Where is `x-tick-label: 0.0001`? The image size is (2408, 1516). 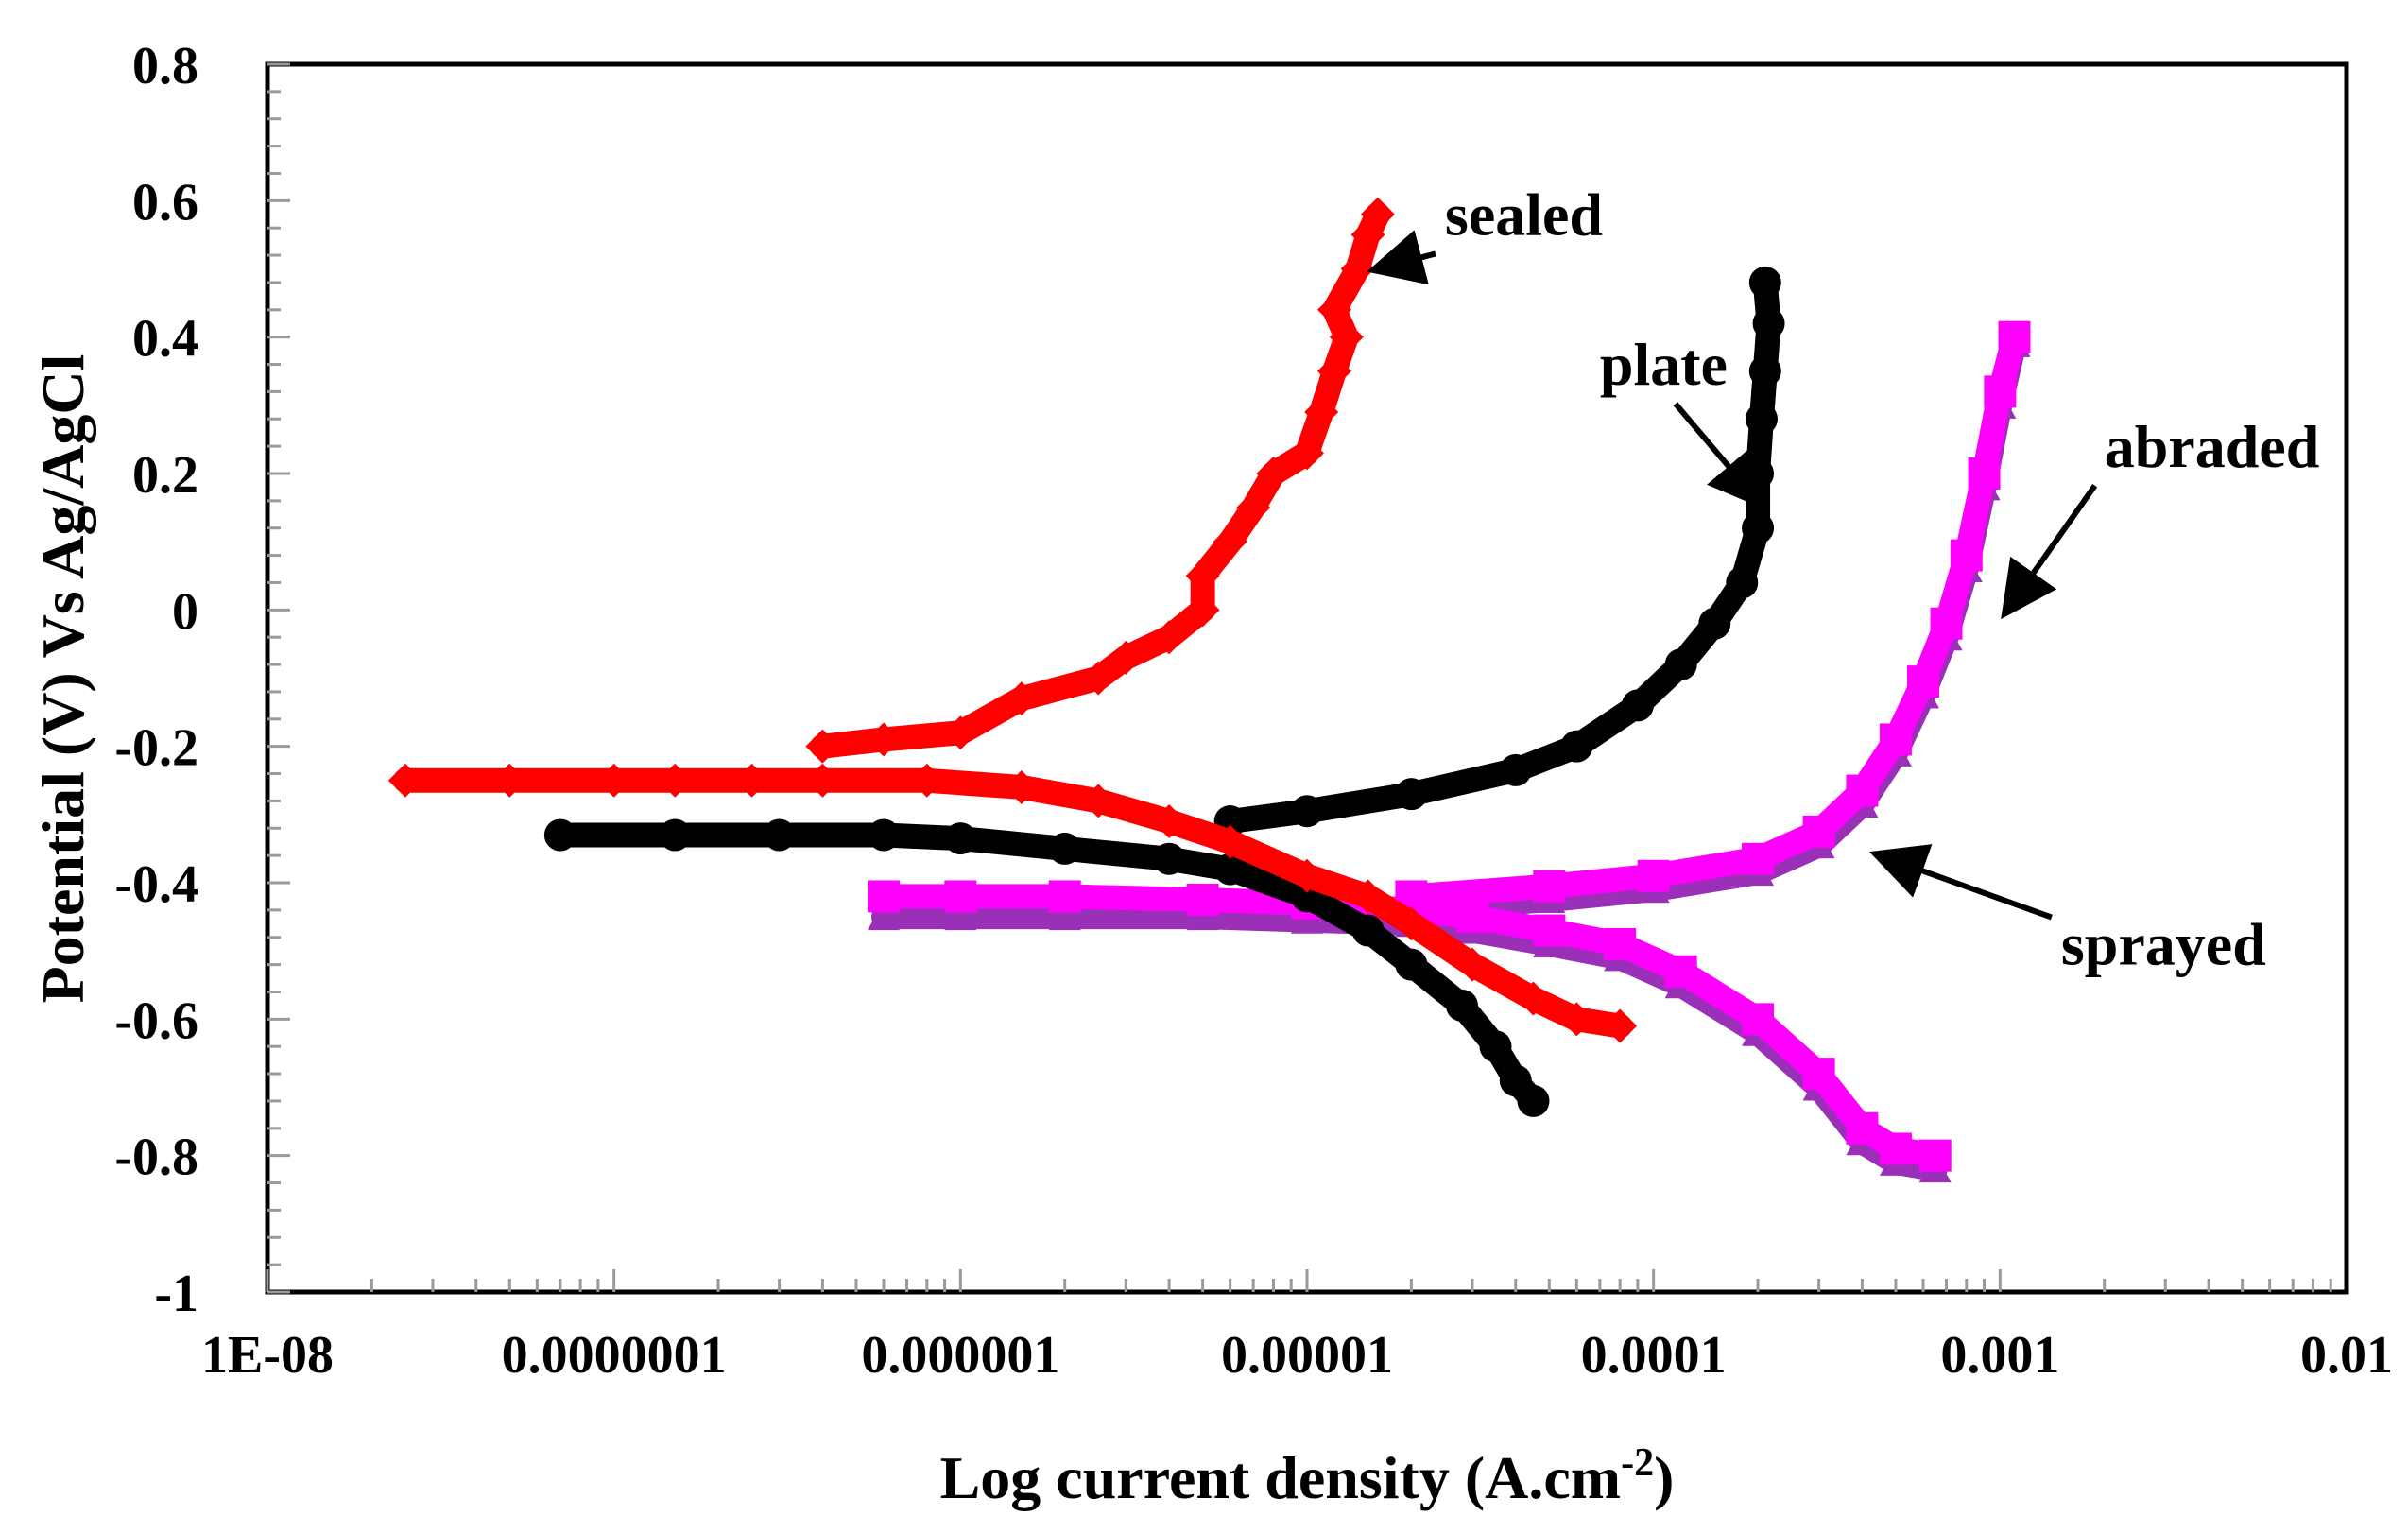 x-tick-label: 0.0001 is located at coordinates (1654, 1355).